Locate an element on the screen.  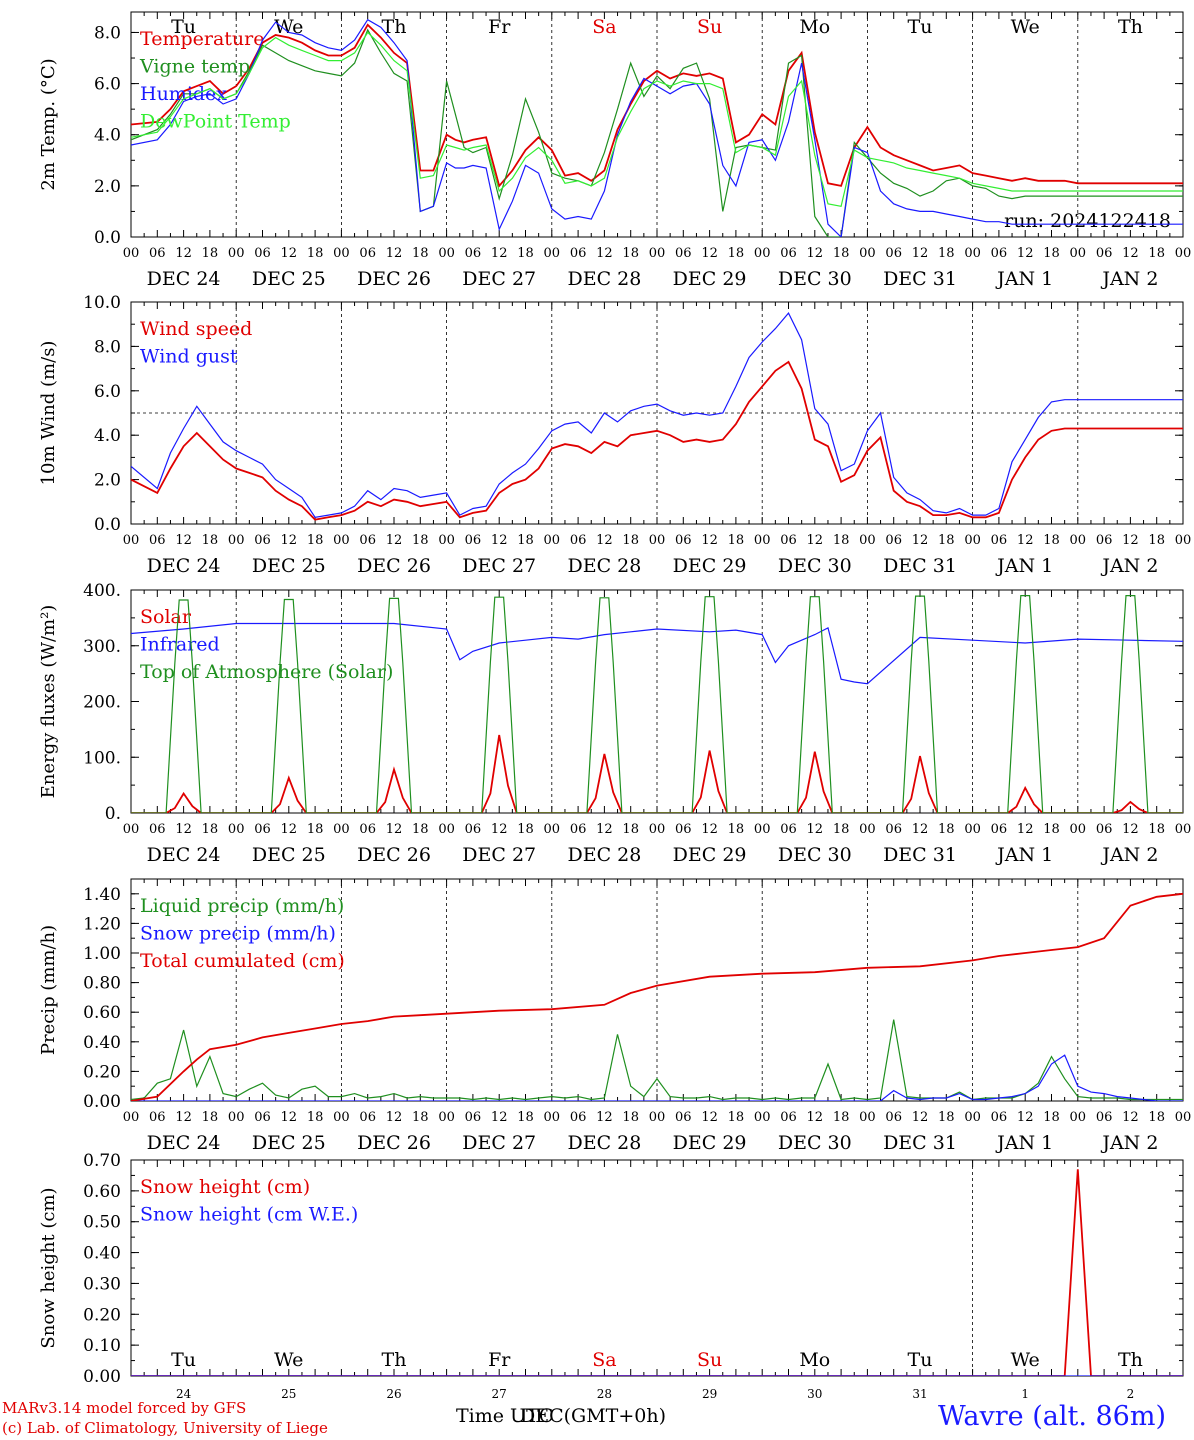
legend-entry: Snow height (cm) is located at coordinates (225, 1187).